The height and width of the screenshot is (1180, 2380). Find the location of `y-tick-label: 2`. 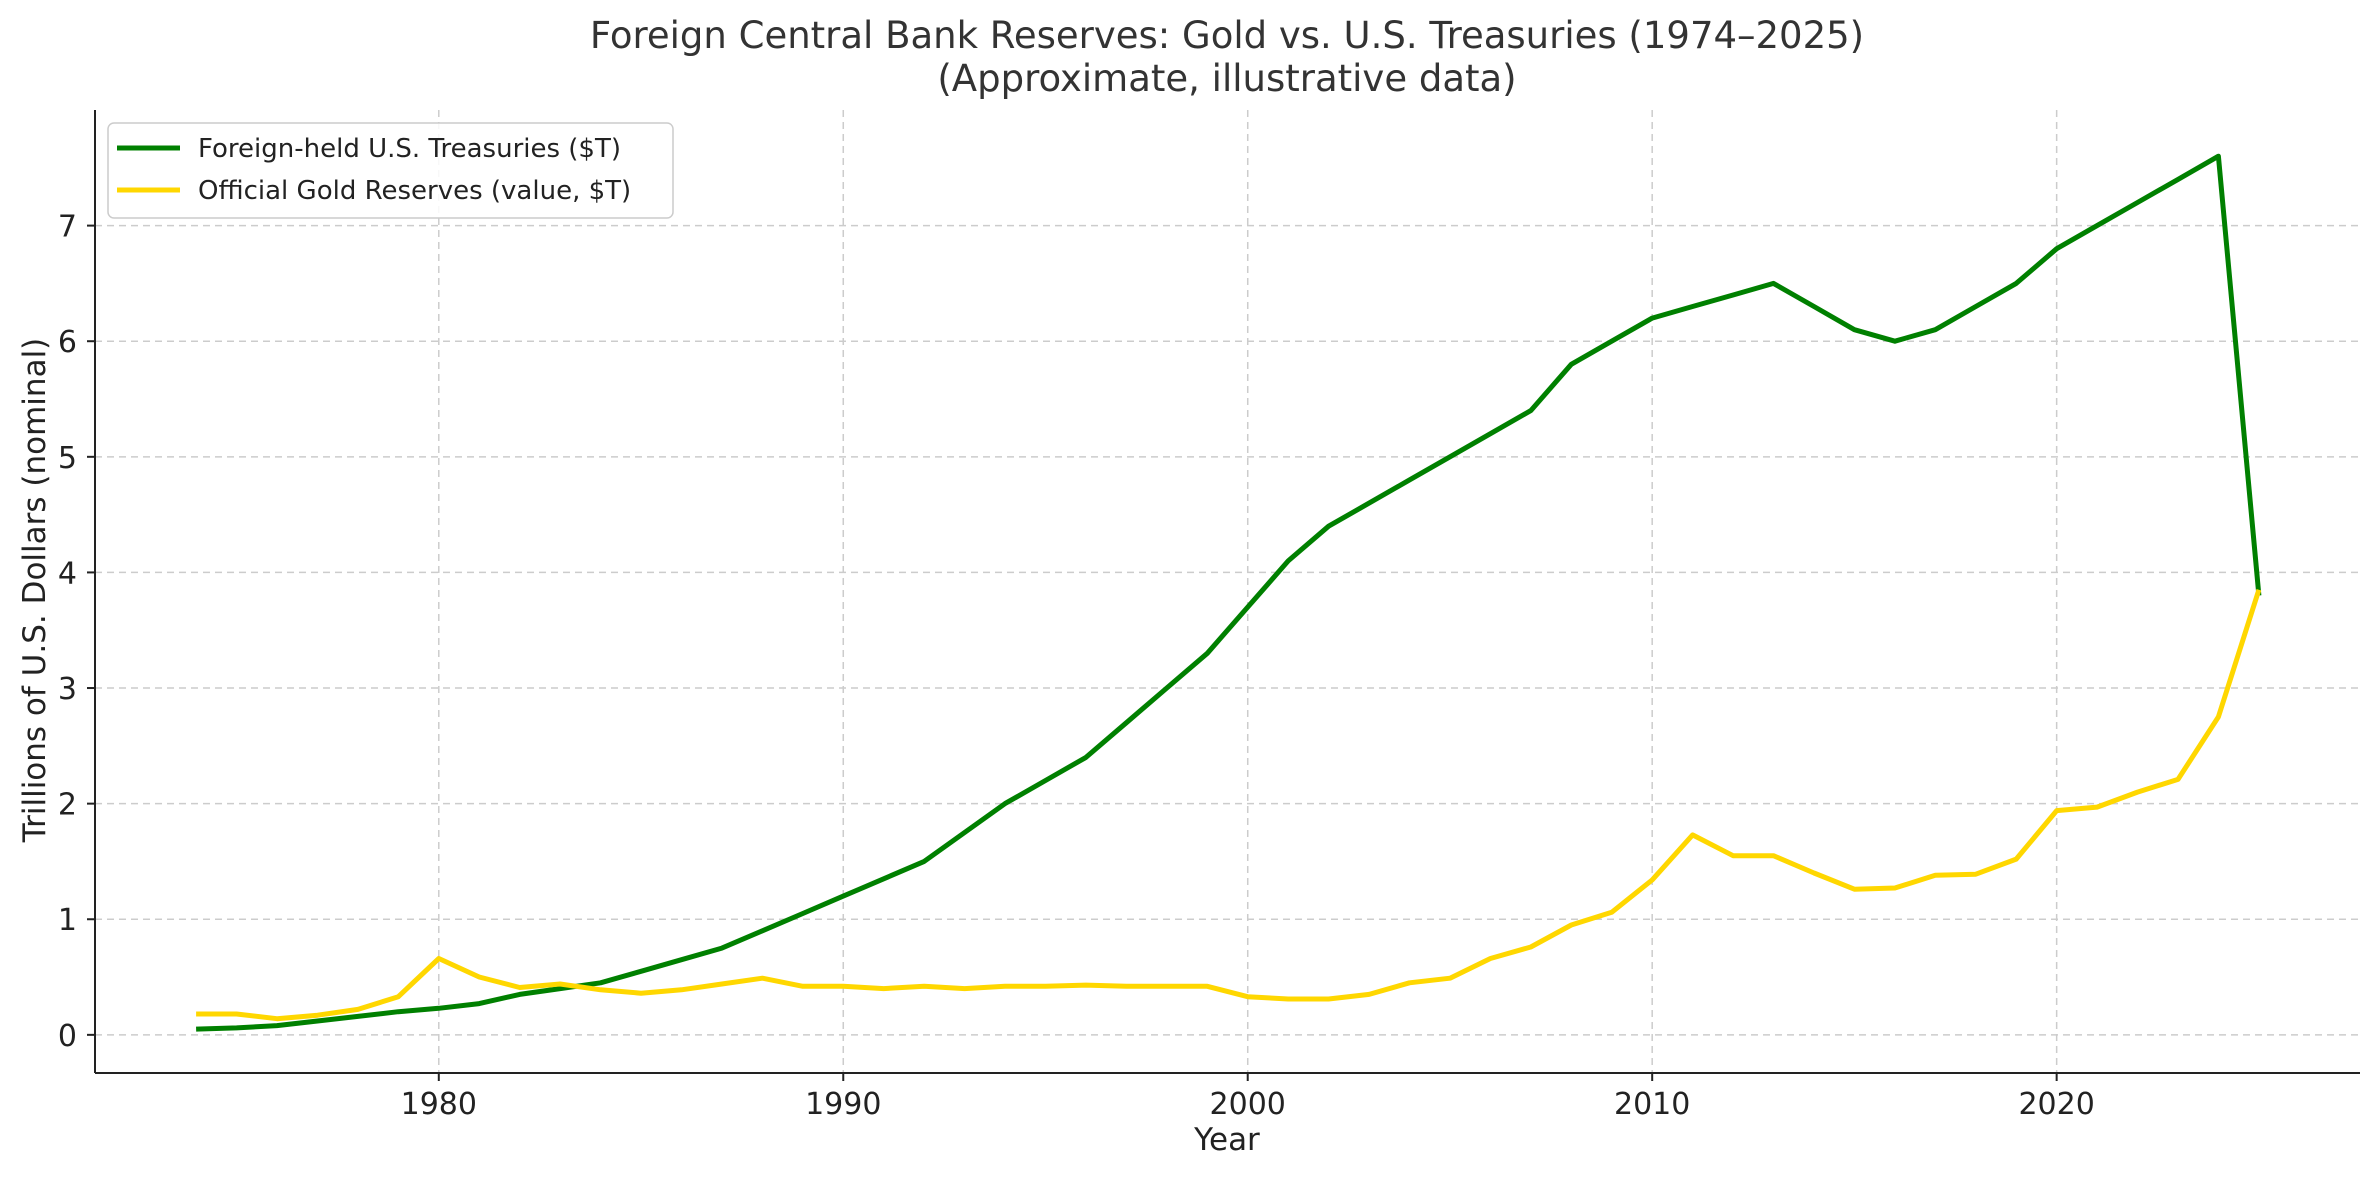

y-tick-label: 2 is located at coordinates (67, 805).